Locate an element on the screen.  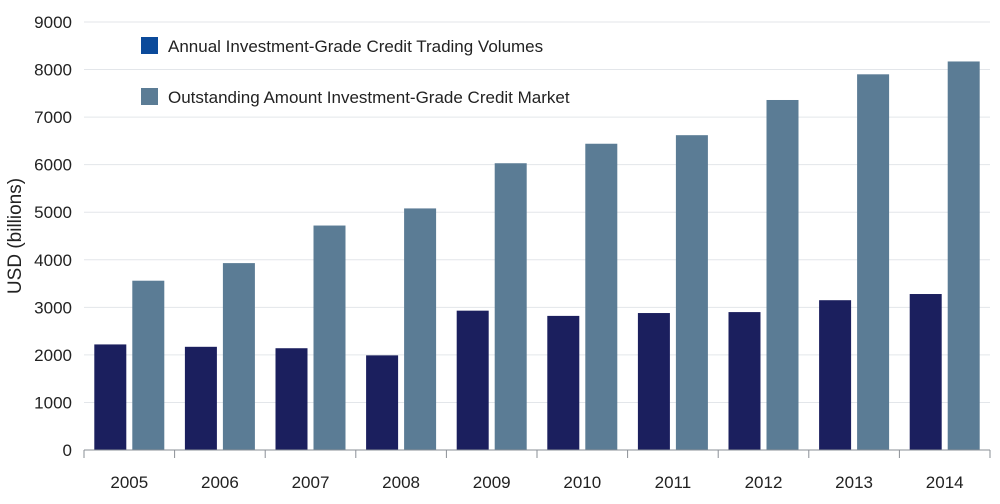
y-tick-label: 3000 is located at coordinates (53, 307).